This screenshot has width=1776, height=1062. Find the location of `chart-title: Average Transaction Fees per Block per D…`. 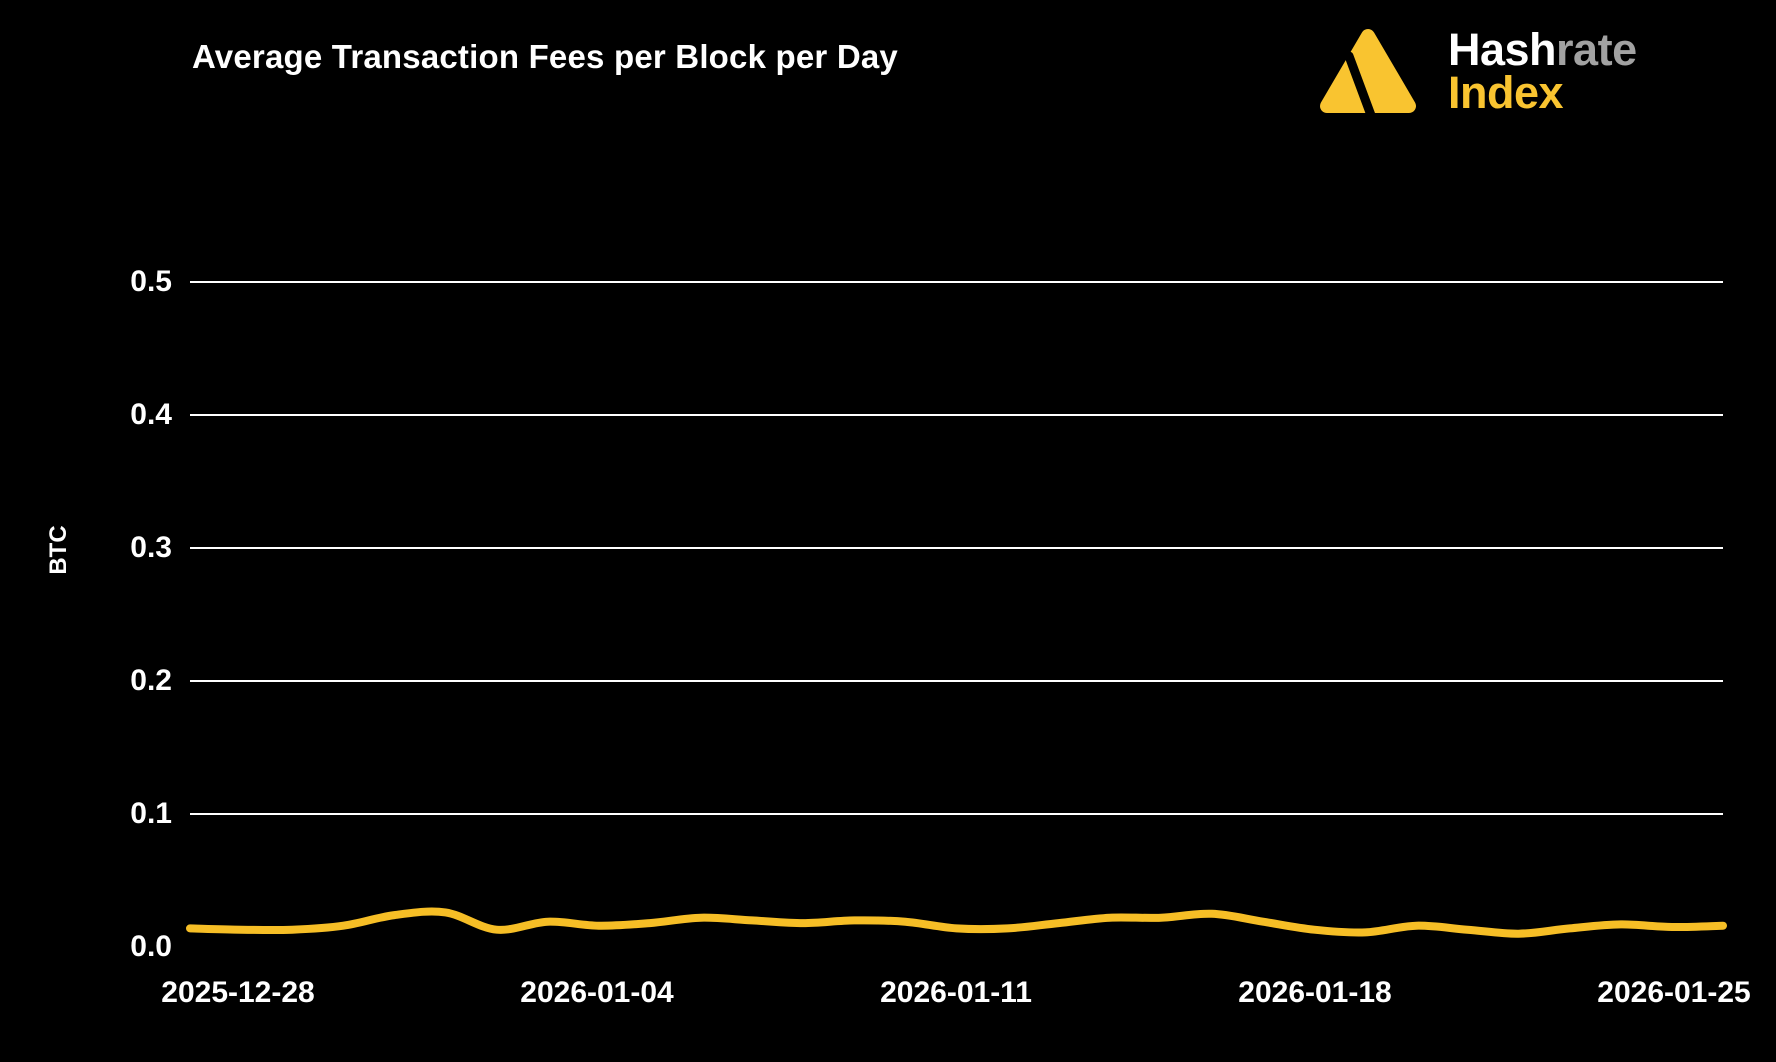

chart-title: Average Transaction Fees per Block per D… is located at coordinates (545, 56).